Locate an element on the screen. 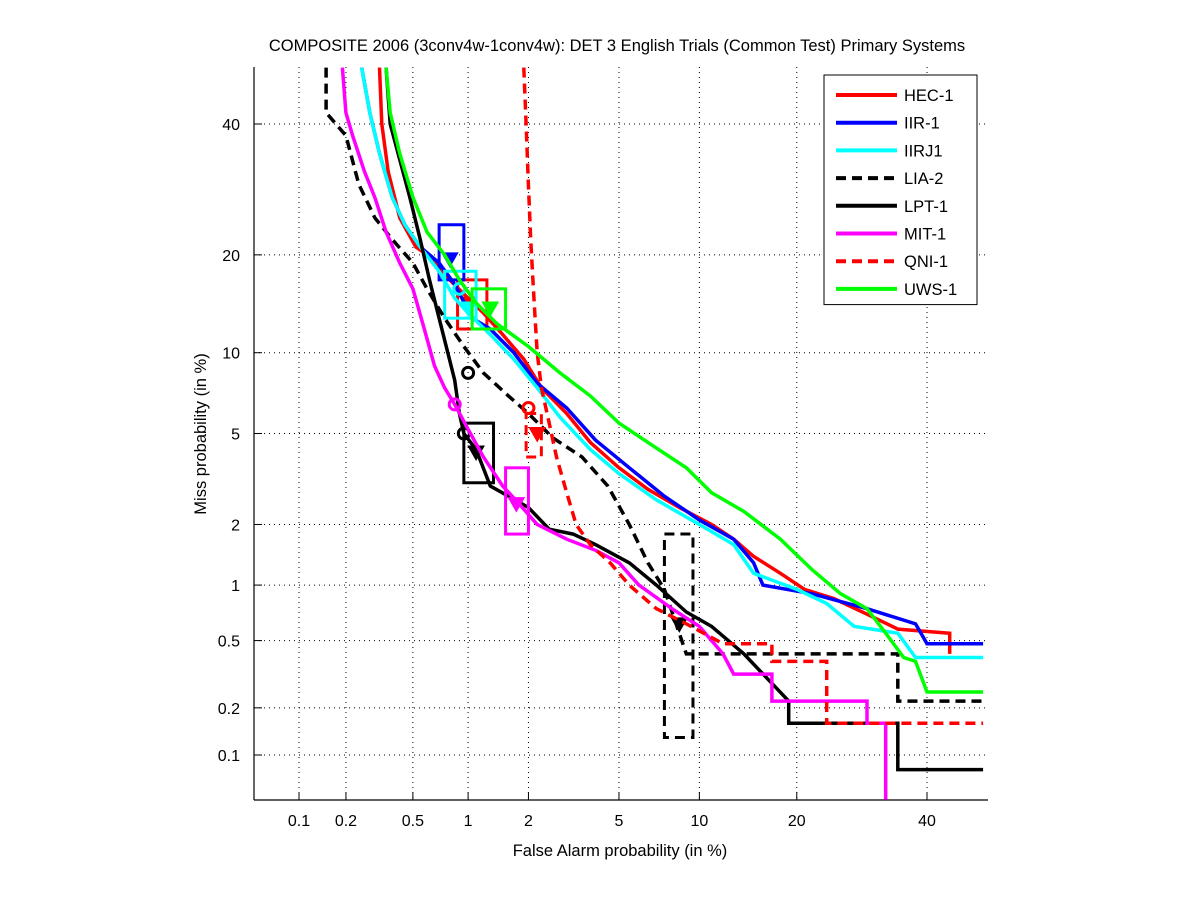 This screenshot has height=900, width=1201. legend-label: UWS-1 is located at coordinates (930, 290).